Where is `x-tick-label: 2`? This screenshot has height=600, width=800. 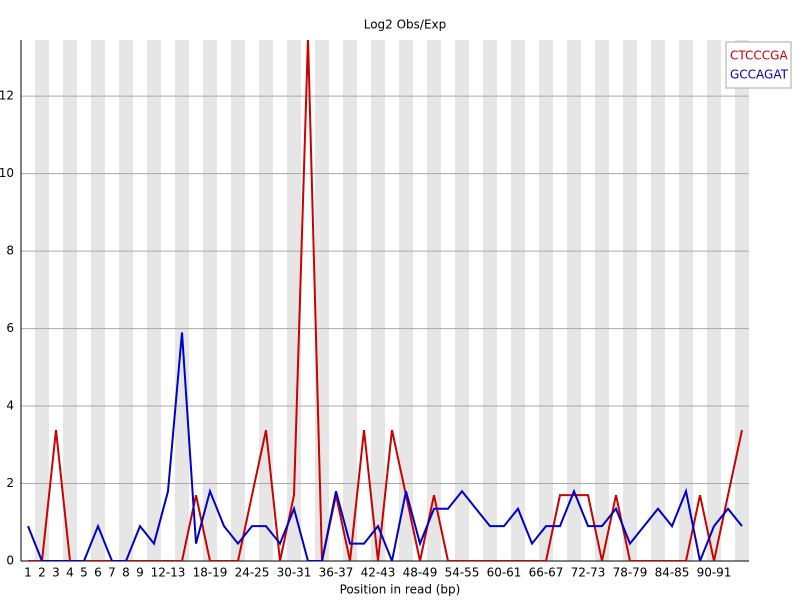 x-tick-label: 2 is located at coordinates (42, 573).